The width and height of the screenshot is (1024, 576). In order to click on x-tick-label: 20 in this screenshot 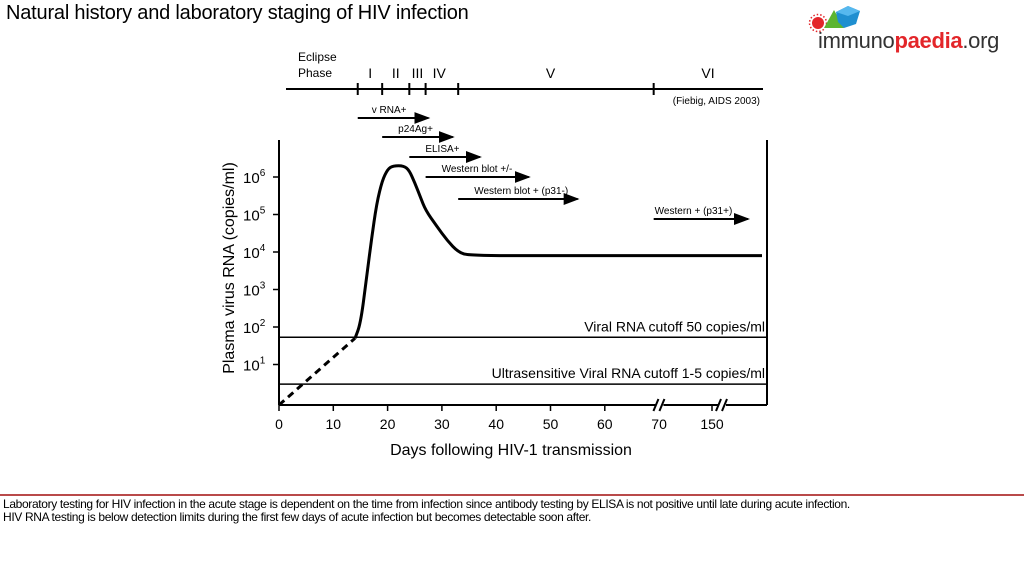, I will do `click(388, 424)`.